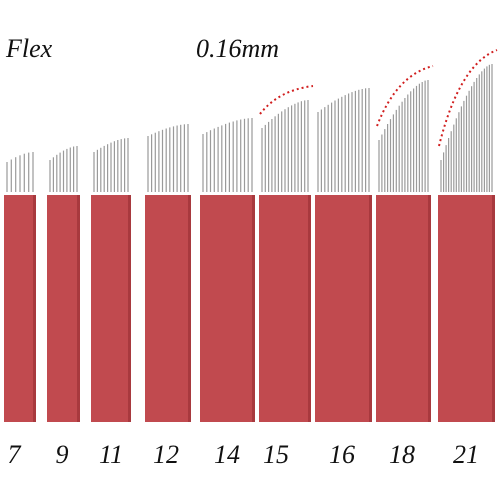 The width and height of the screenshot is (500, 500). What do you see at coordinates (111, 454) in the screenshot?
I see `blade-label-11: 11` at bounding box center [111, 454].